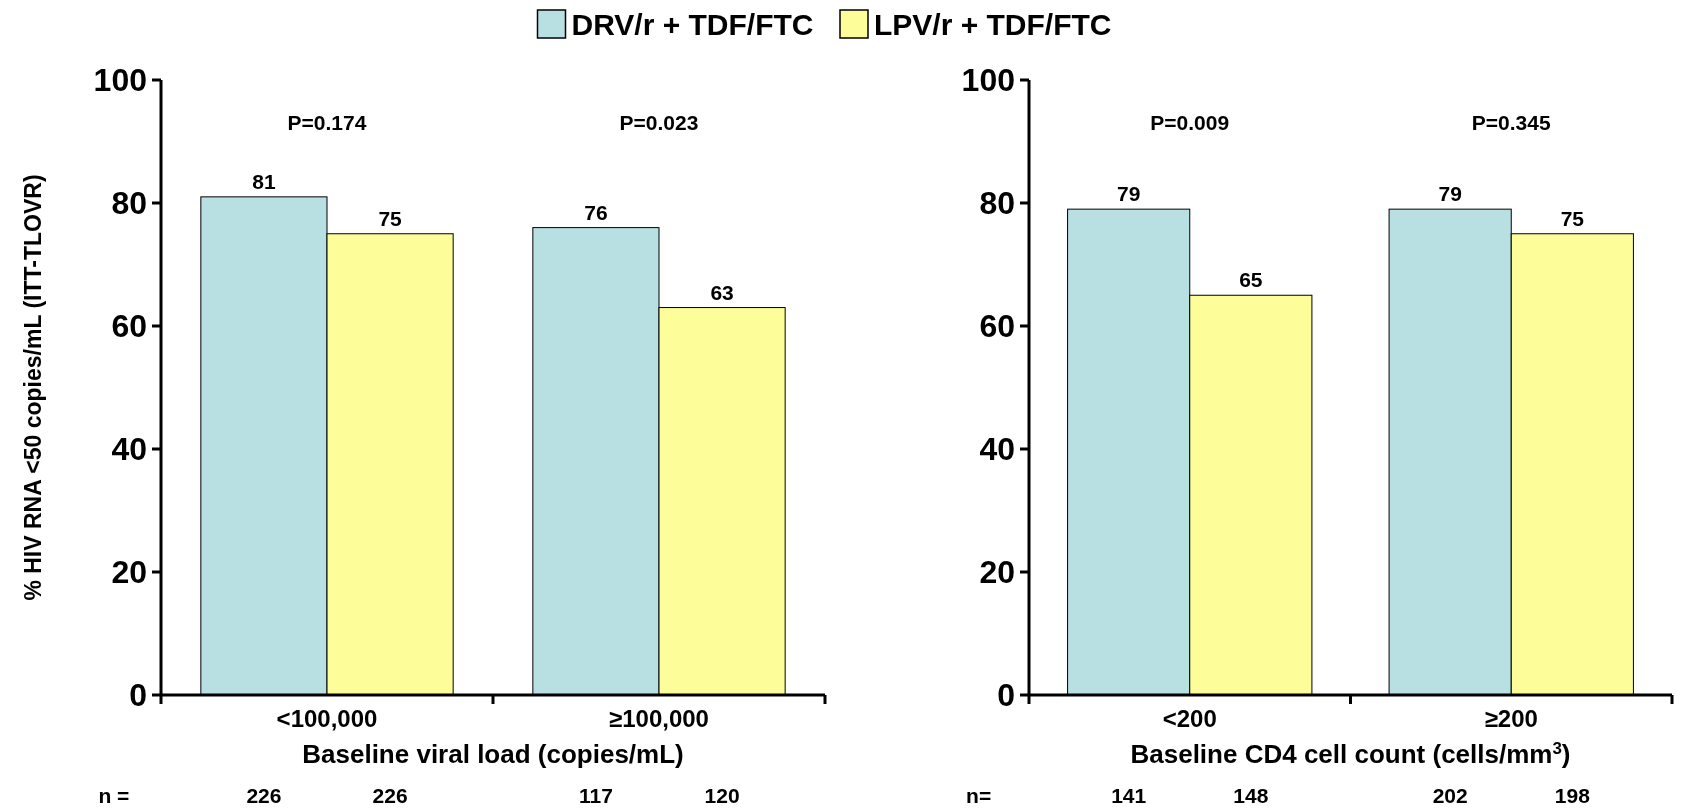 The height and width of the screenshot is (809, 1681). What do you see at coordinates (722, 795) in the screenshot?
I see `text: 120` at bounding box center [722, 795].